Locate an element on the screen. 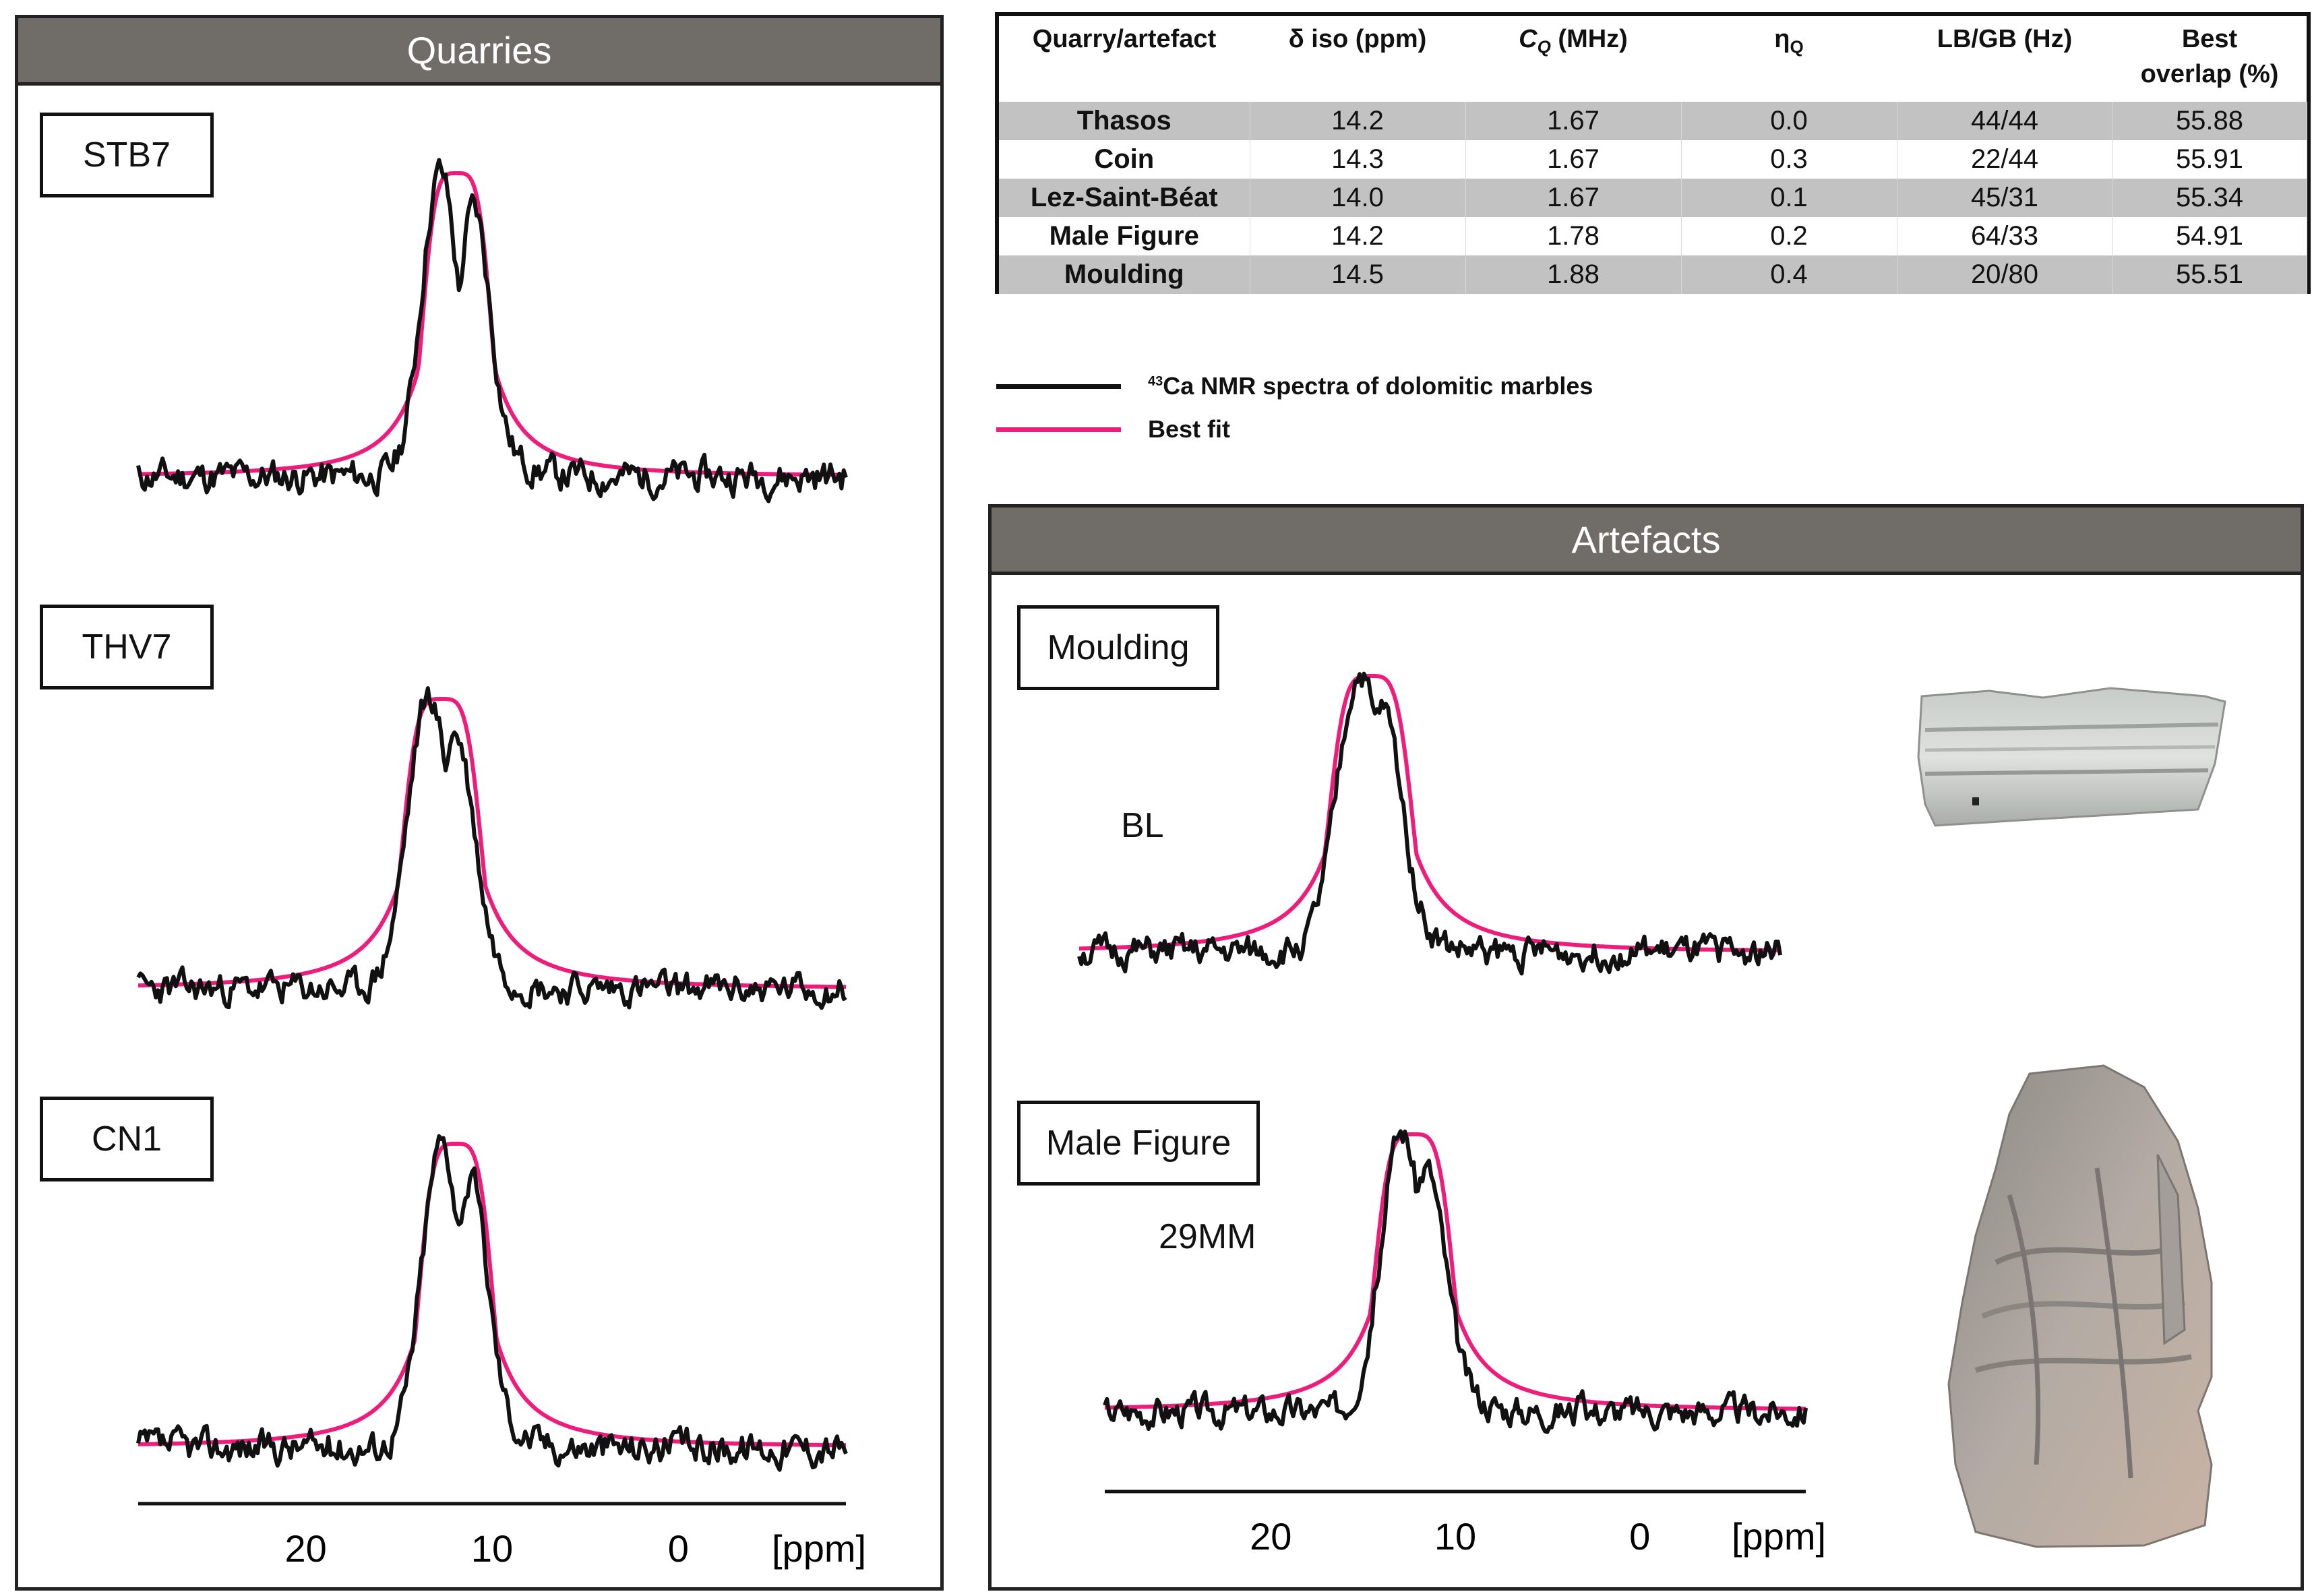  cell-name: Coin is located at coordinates (1124, 159).